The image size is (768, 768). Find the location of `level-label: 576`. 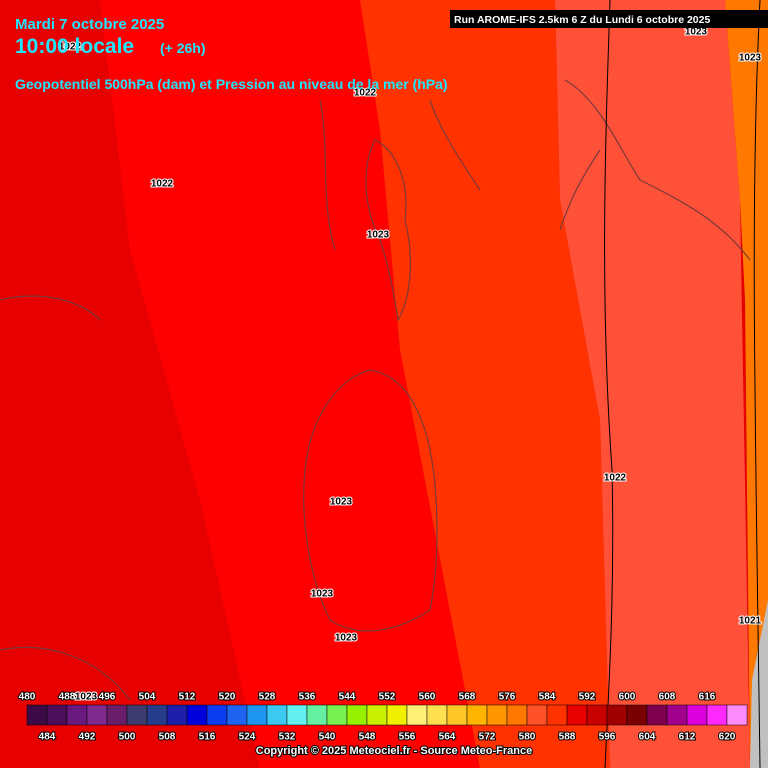

level-label: 576 is located at coordinates (507, 697).